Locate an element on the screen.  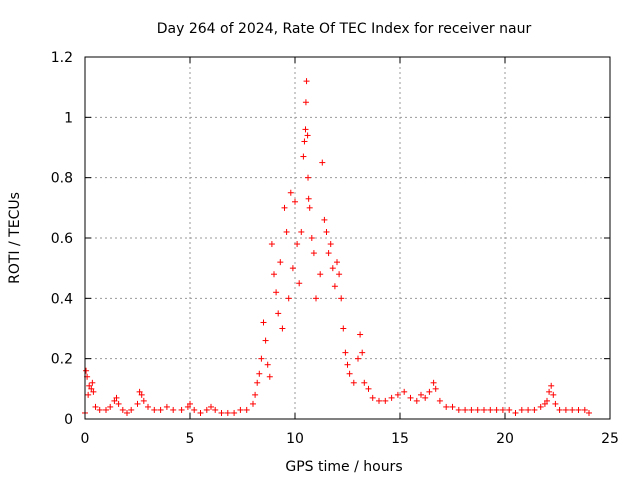
y-tick-label: 0.4 is located at coordinates (62, 299).